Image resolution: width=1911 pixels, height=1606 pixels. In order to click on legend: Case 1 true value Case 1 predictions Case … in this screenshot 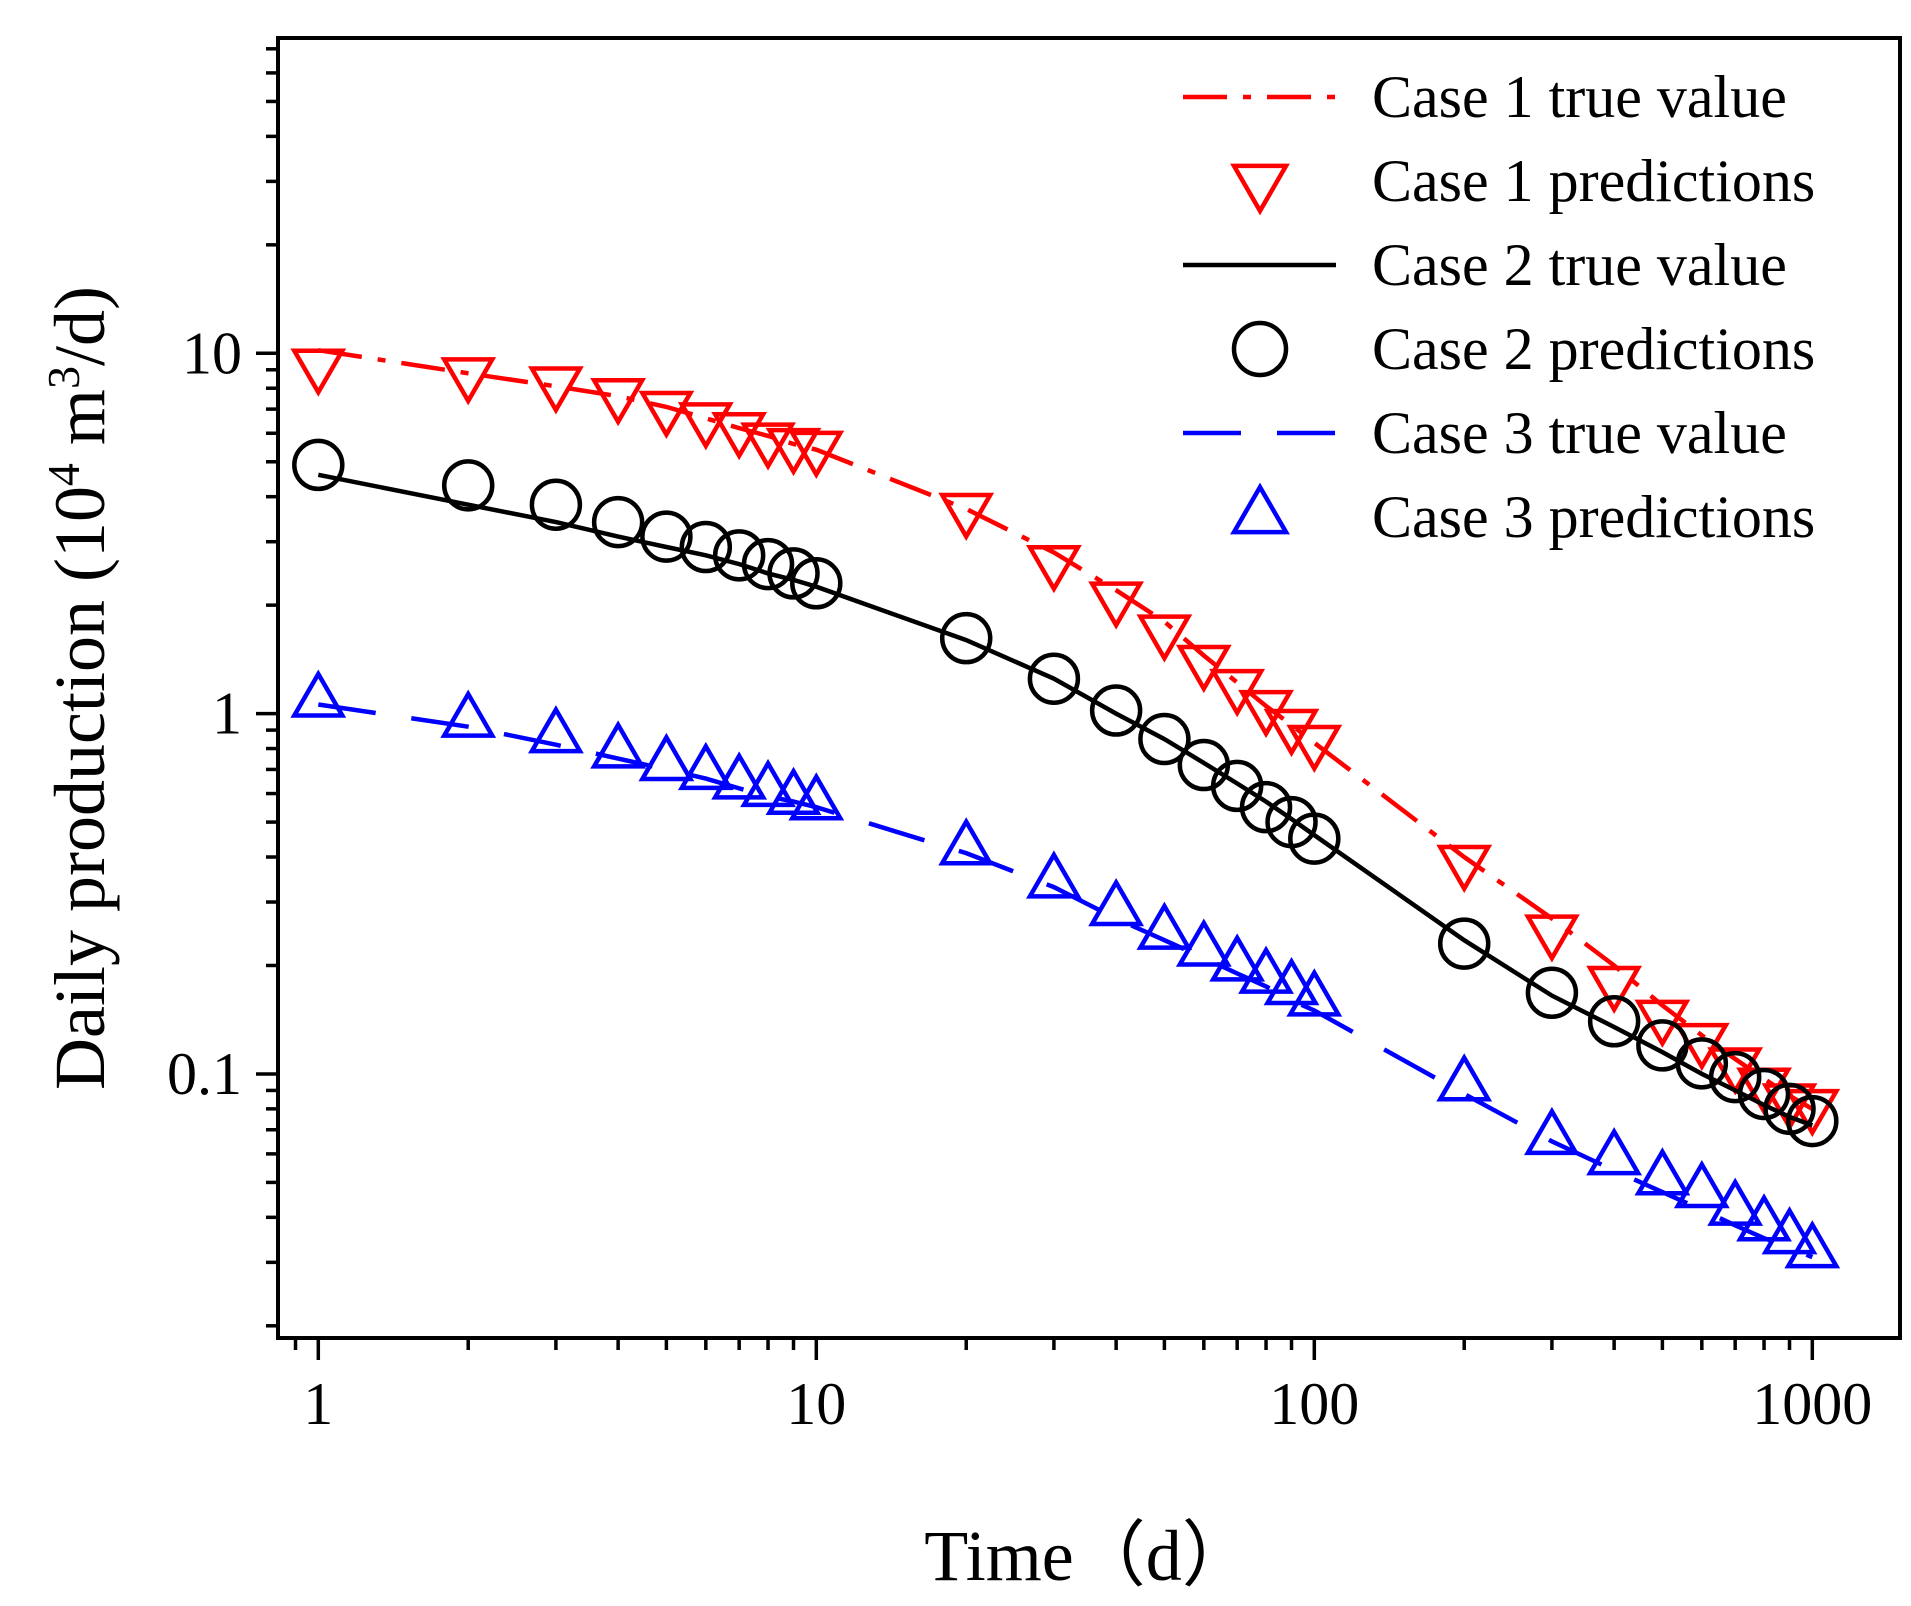, I will do `click(1499, 307)`.